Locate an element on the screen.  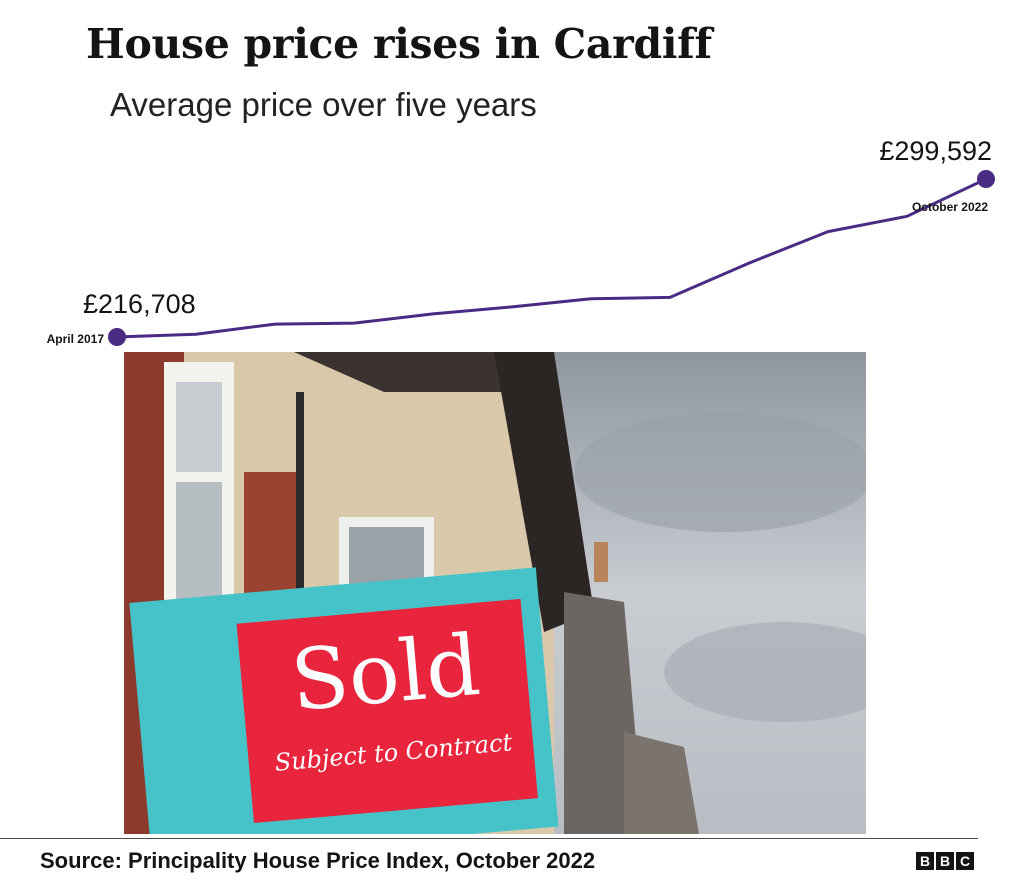
for-sale-sign: Sold Subject to Contract is located at coordinates (344, 700).